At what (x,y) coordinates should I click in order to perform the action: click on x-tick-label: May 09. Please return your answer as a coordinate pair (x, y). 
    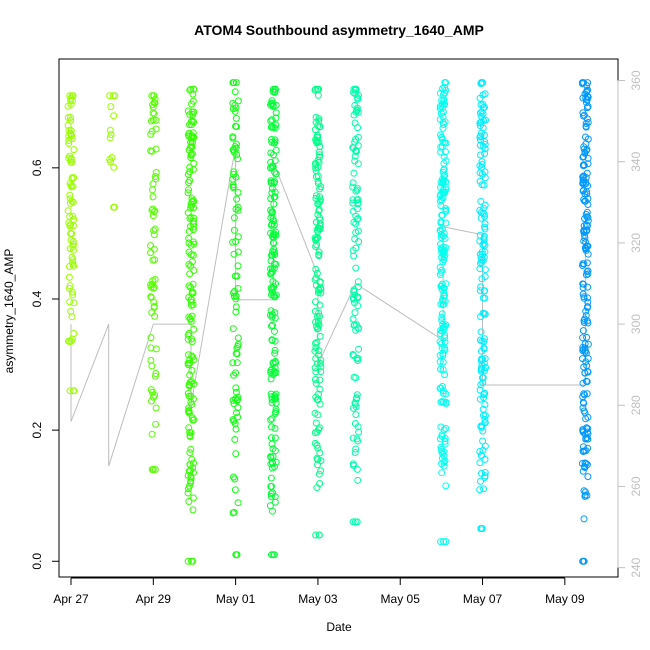
    Looking at the image, I should click on (565, 599).